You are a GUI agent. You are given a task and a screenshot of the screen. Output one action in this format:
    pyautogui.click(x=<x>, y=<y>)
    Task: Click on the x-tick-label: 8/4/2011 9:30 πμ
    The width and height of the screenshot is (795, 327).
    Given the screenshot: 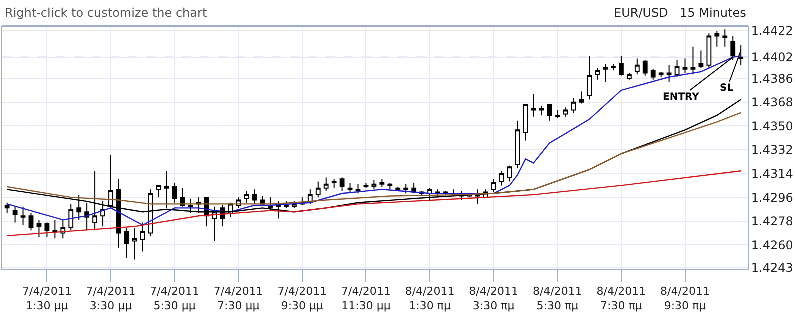 What is the action you would take?
    pyautogui.click(x=685, y=298)
    